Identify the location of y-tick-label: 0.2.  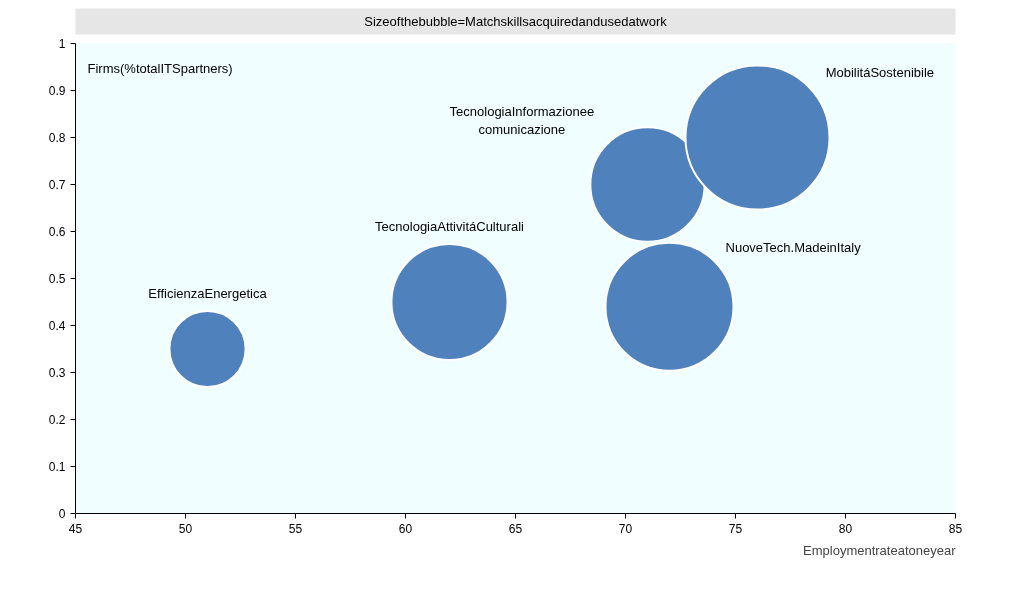
(57, 420).